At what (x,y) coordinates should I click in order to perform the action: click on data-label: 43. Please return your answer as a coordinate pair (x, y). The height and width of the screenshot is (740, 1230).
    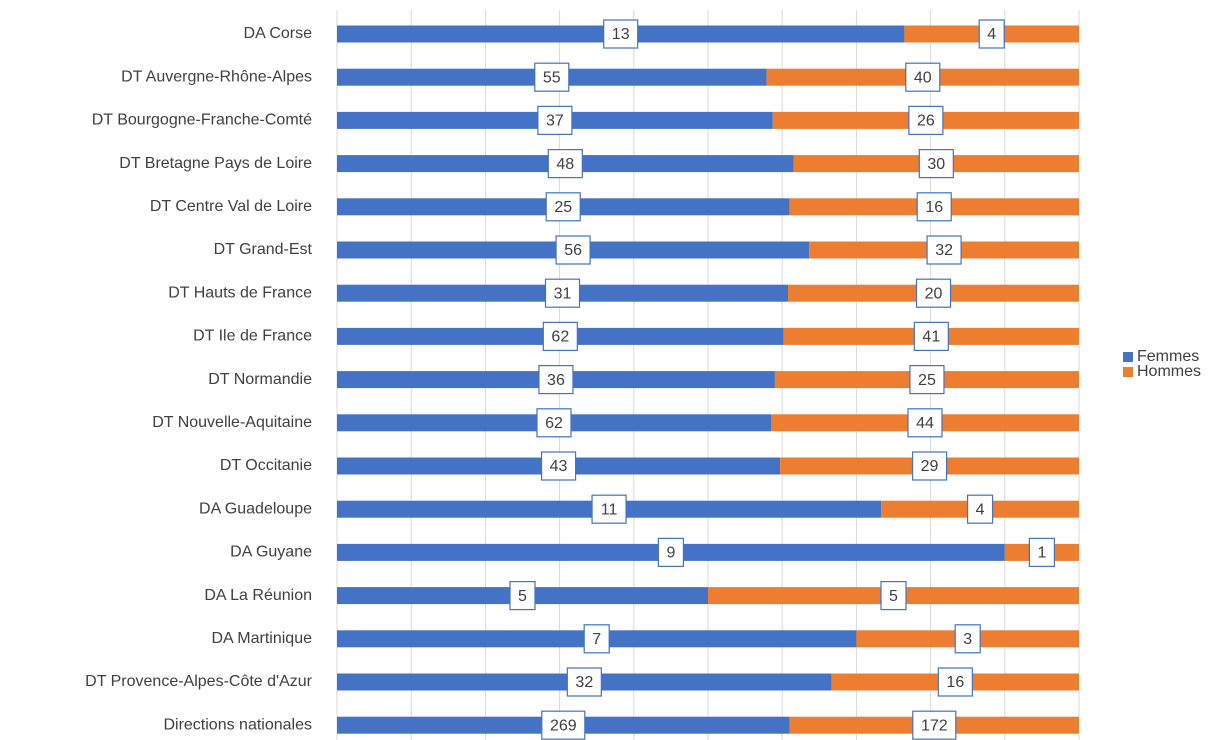
    Looking at the image, I should click on (559, 466).